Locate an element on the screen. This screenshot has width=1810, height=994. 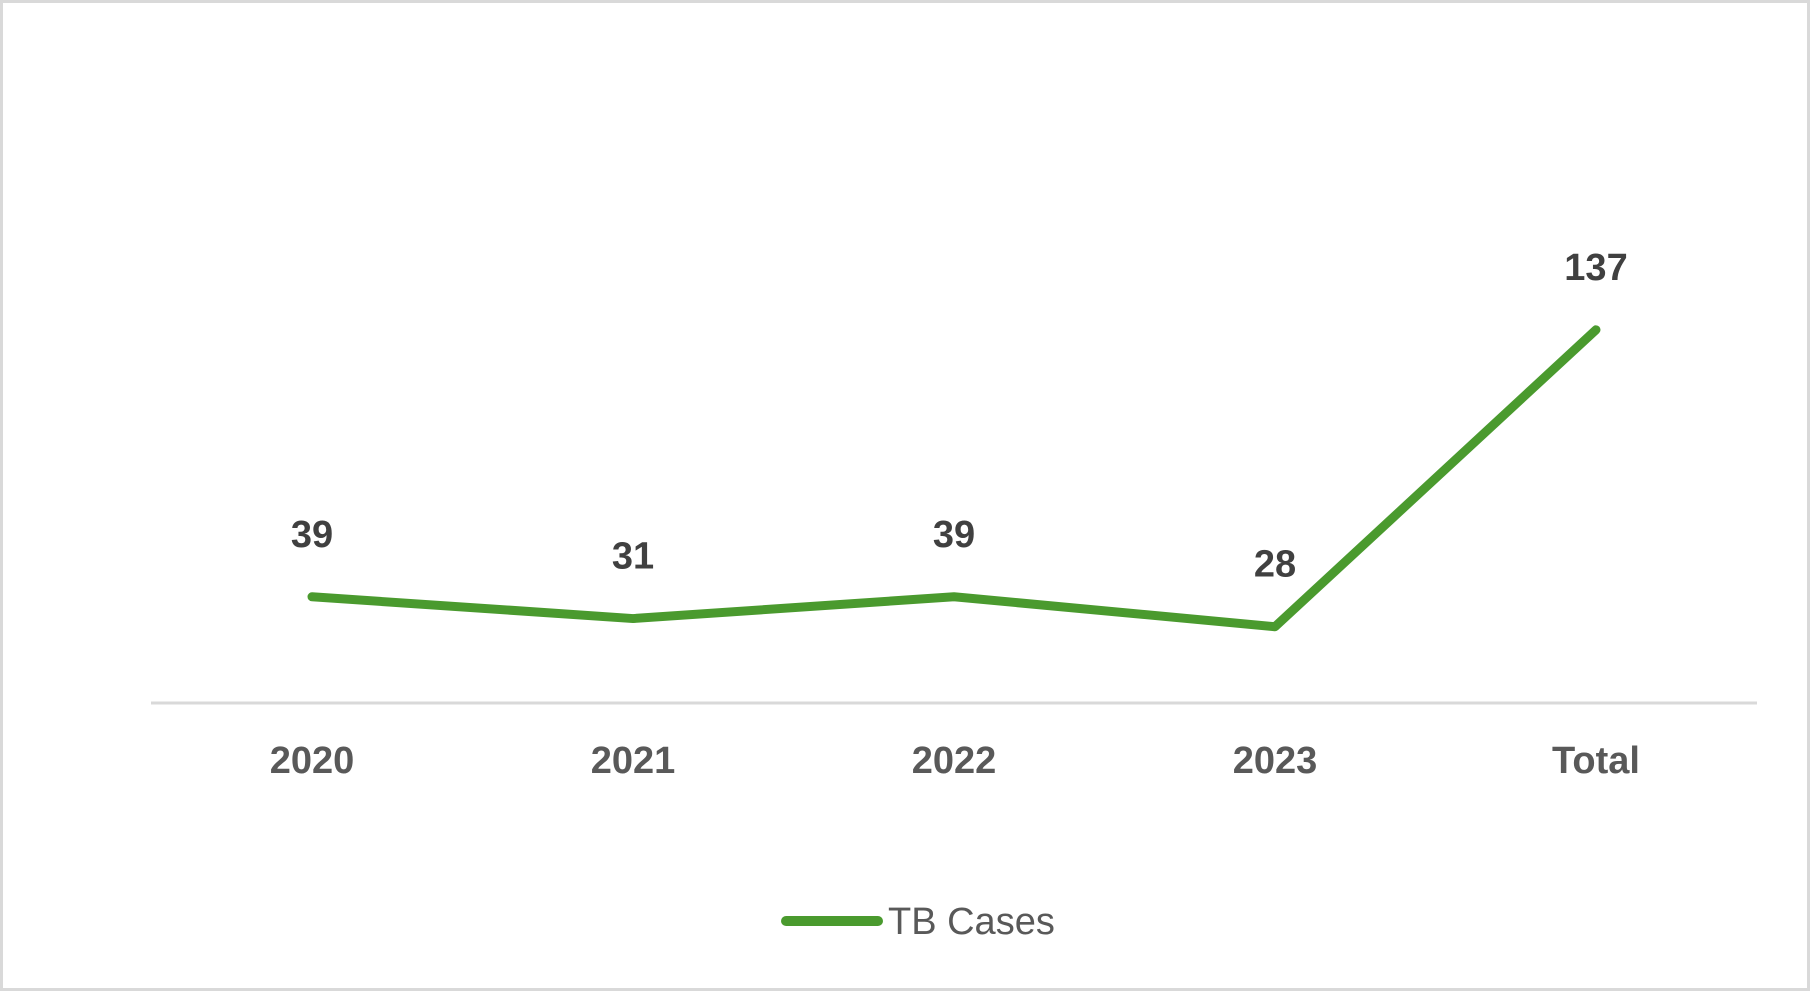
x-tick-label: 2020 is located at coordinates (312, 761).